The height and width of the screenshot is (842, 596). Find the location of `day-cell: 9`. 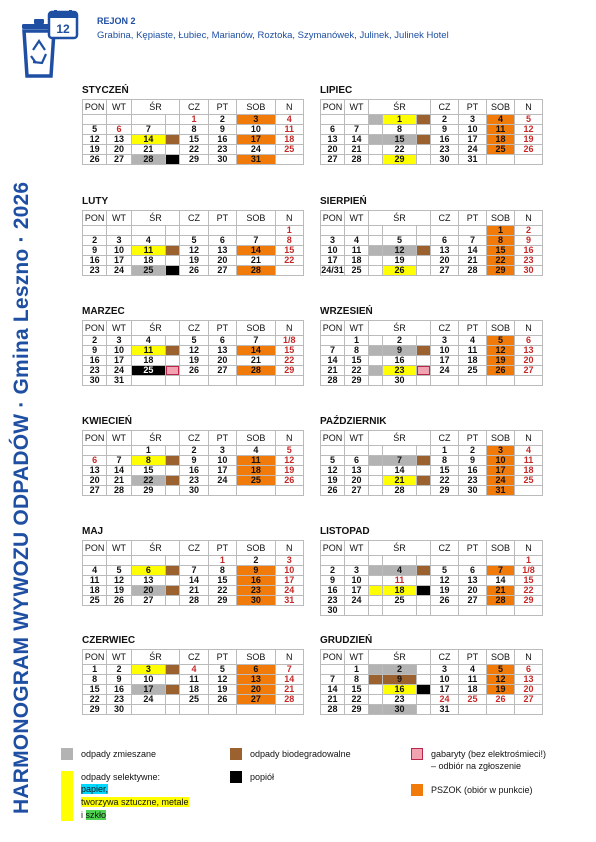

day-cell: 9 is located at coordinates (445, 129).